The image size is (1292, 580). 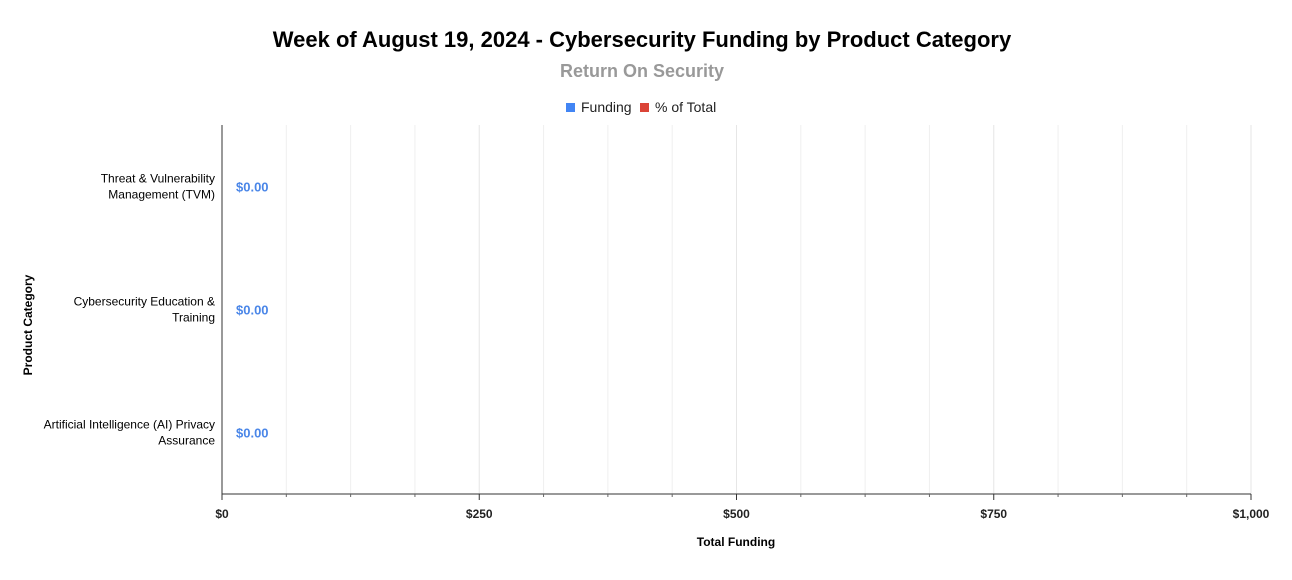 I want to click on x-tick-label: $250, so click(x=479, y=514).